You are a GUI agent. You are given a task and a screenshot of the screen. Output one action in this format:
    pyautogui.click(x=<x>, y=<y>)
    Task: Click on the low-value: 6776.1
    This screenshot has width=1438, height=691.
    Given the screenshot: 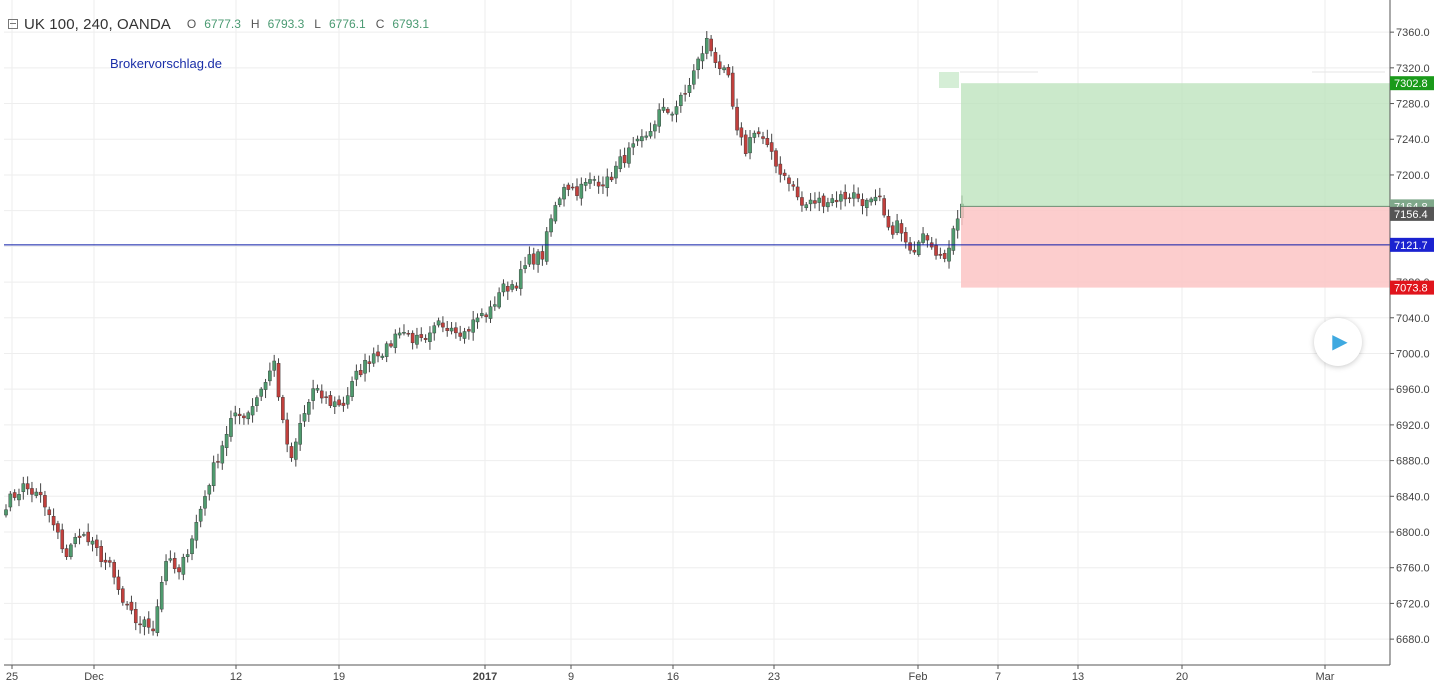 What is the action you would take?
    pyautogui.click(x=347, y=24)
    